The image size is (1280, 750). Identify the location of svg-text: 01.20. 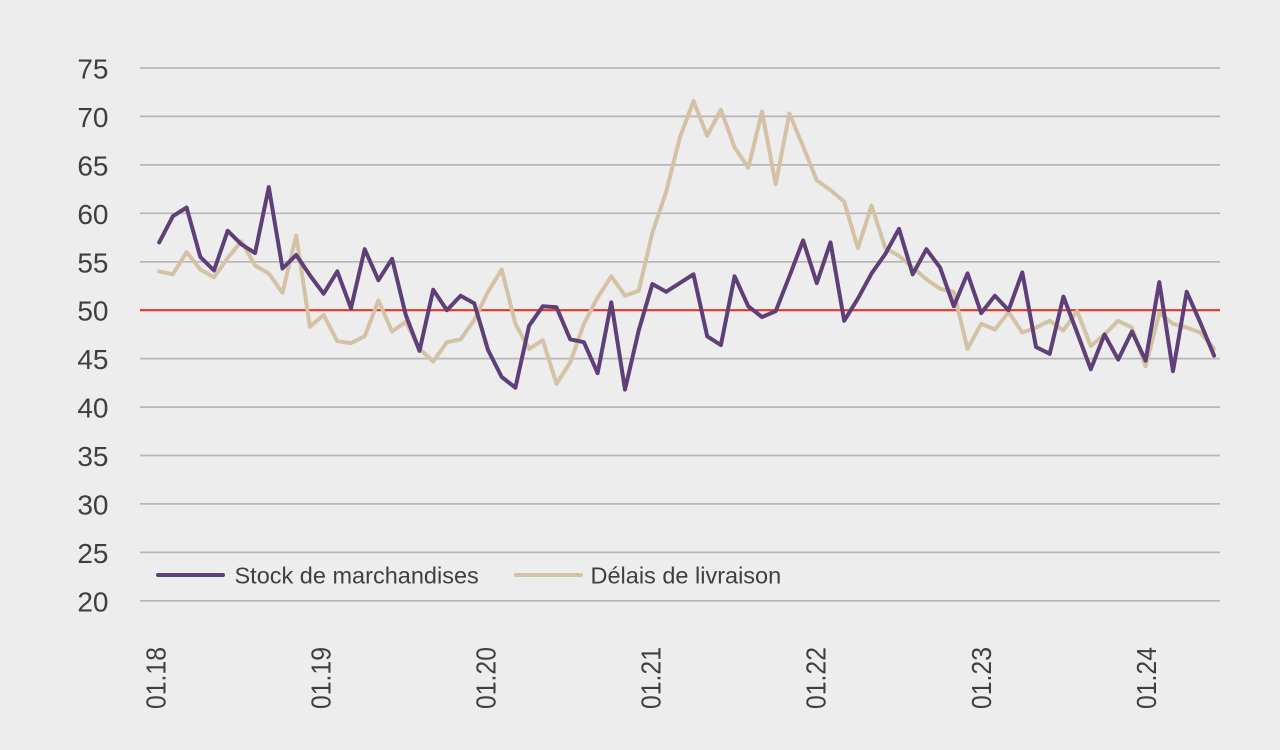
(486, 678).